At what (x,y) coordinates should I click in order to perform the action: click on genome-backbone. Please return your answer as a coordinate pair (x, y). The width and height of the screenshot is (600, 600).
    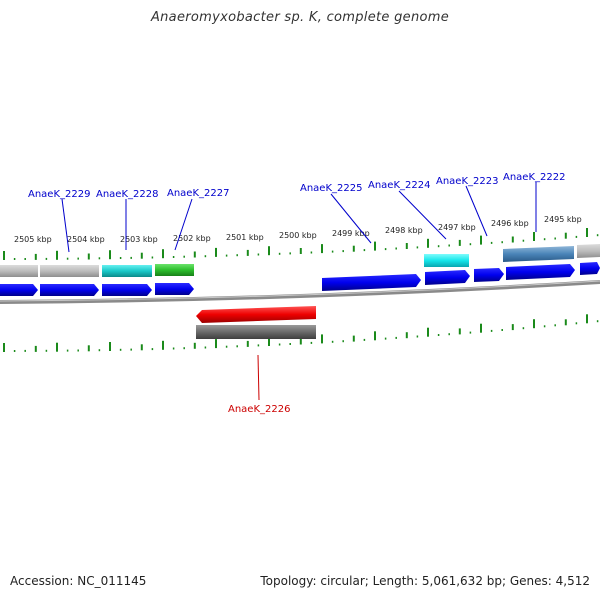
    Looking at the image, I should click on (300, 292).